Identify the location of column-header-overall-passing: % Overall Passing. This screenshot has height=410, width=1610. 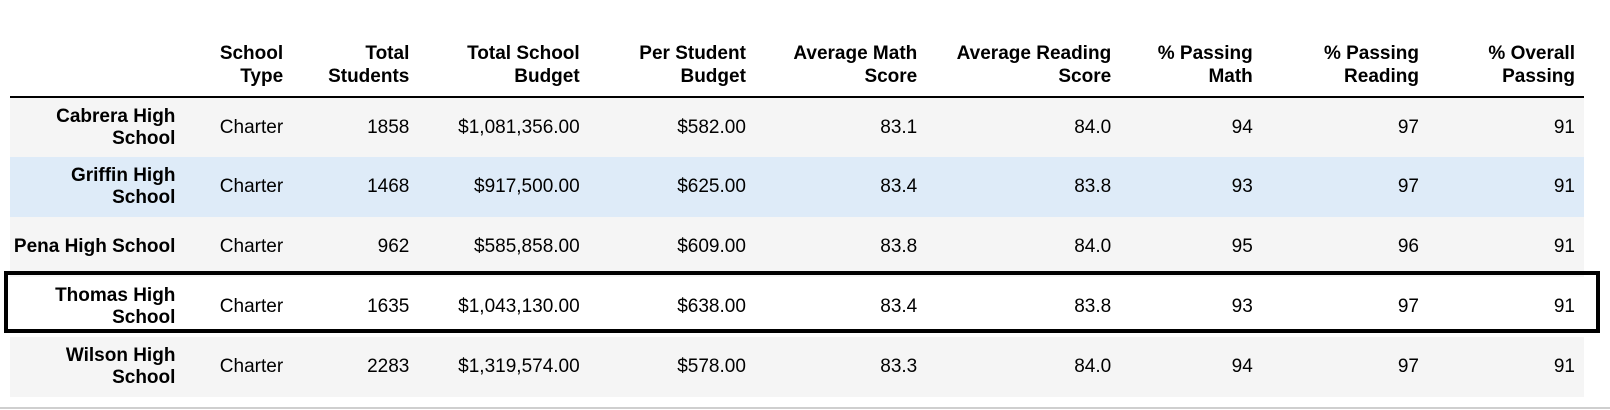
(1505, 64).